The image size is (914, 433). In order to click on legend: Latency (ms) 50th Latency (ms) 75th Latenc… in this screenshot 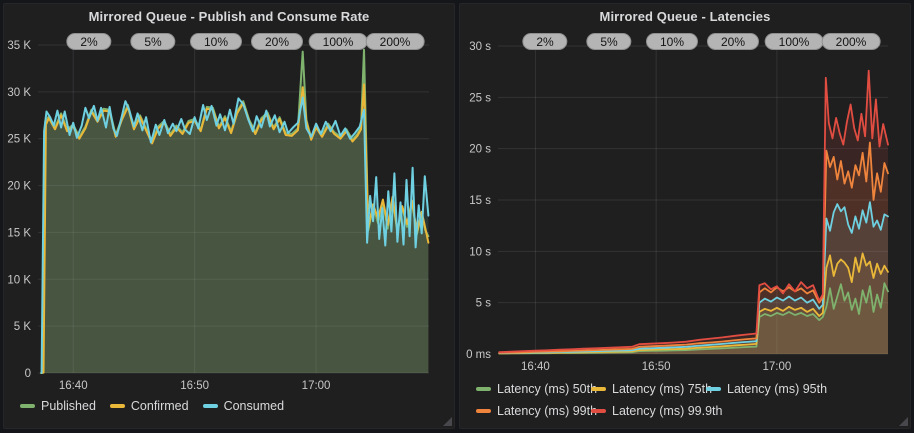, I will do `click(689, 399)`.